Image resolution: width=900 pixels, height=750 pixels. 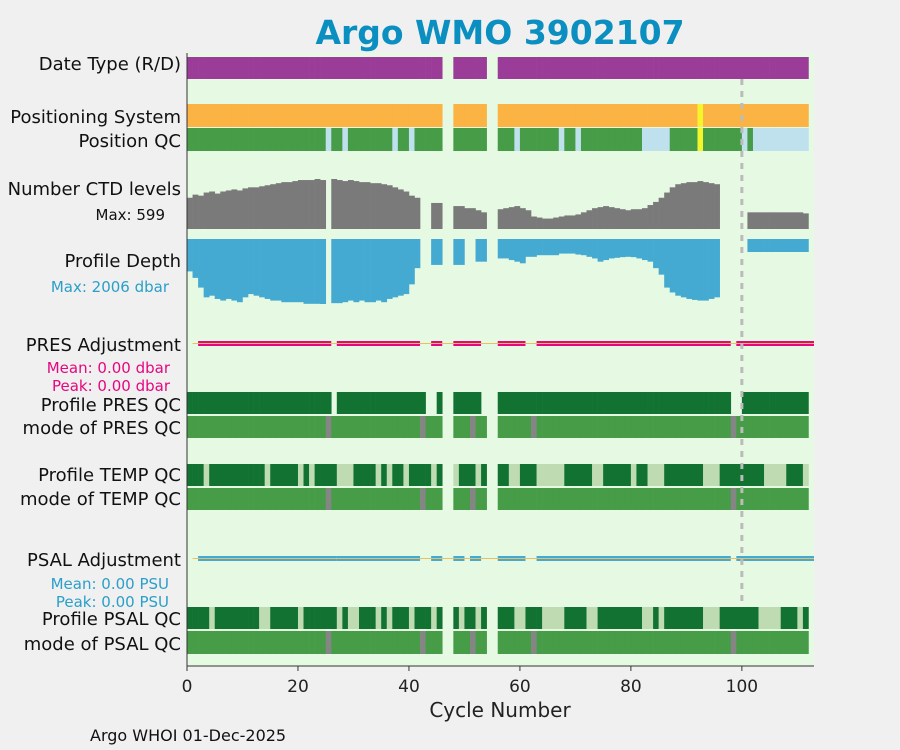 What do you see at coordinates (111, 619) in the screenshot?
I see `label-profile-psal-qc: Profile PSAL QC` at bounding box center [111, 619].